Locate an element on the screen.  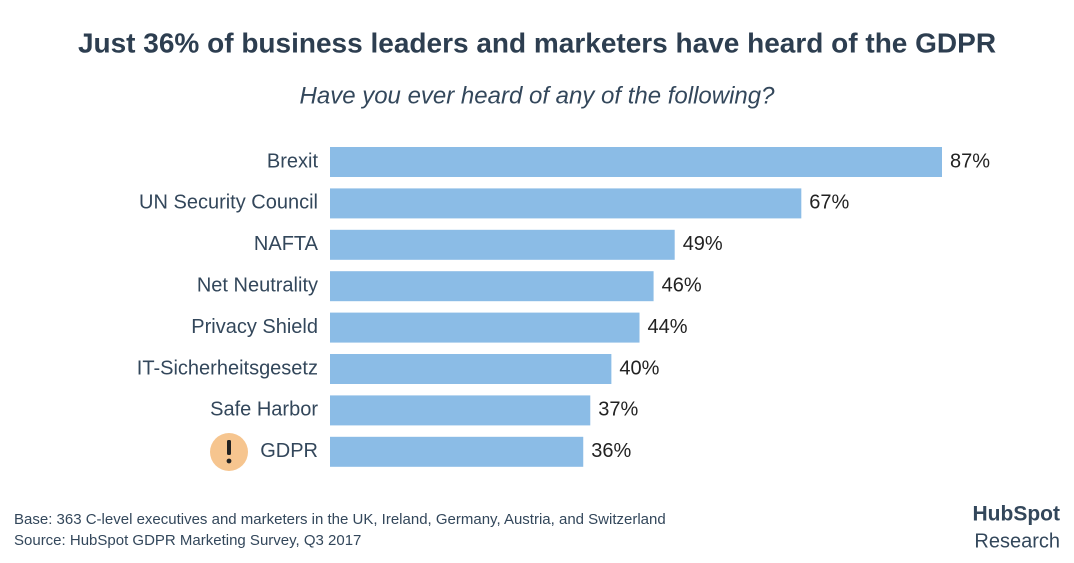
category-label: NAFTA is located at coordinates (286, 244).